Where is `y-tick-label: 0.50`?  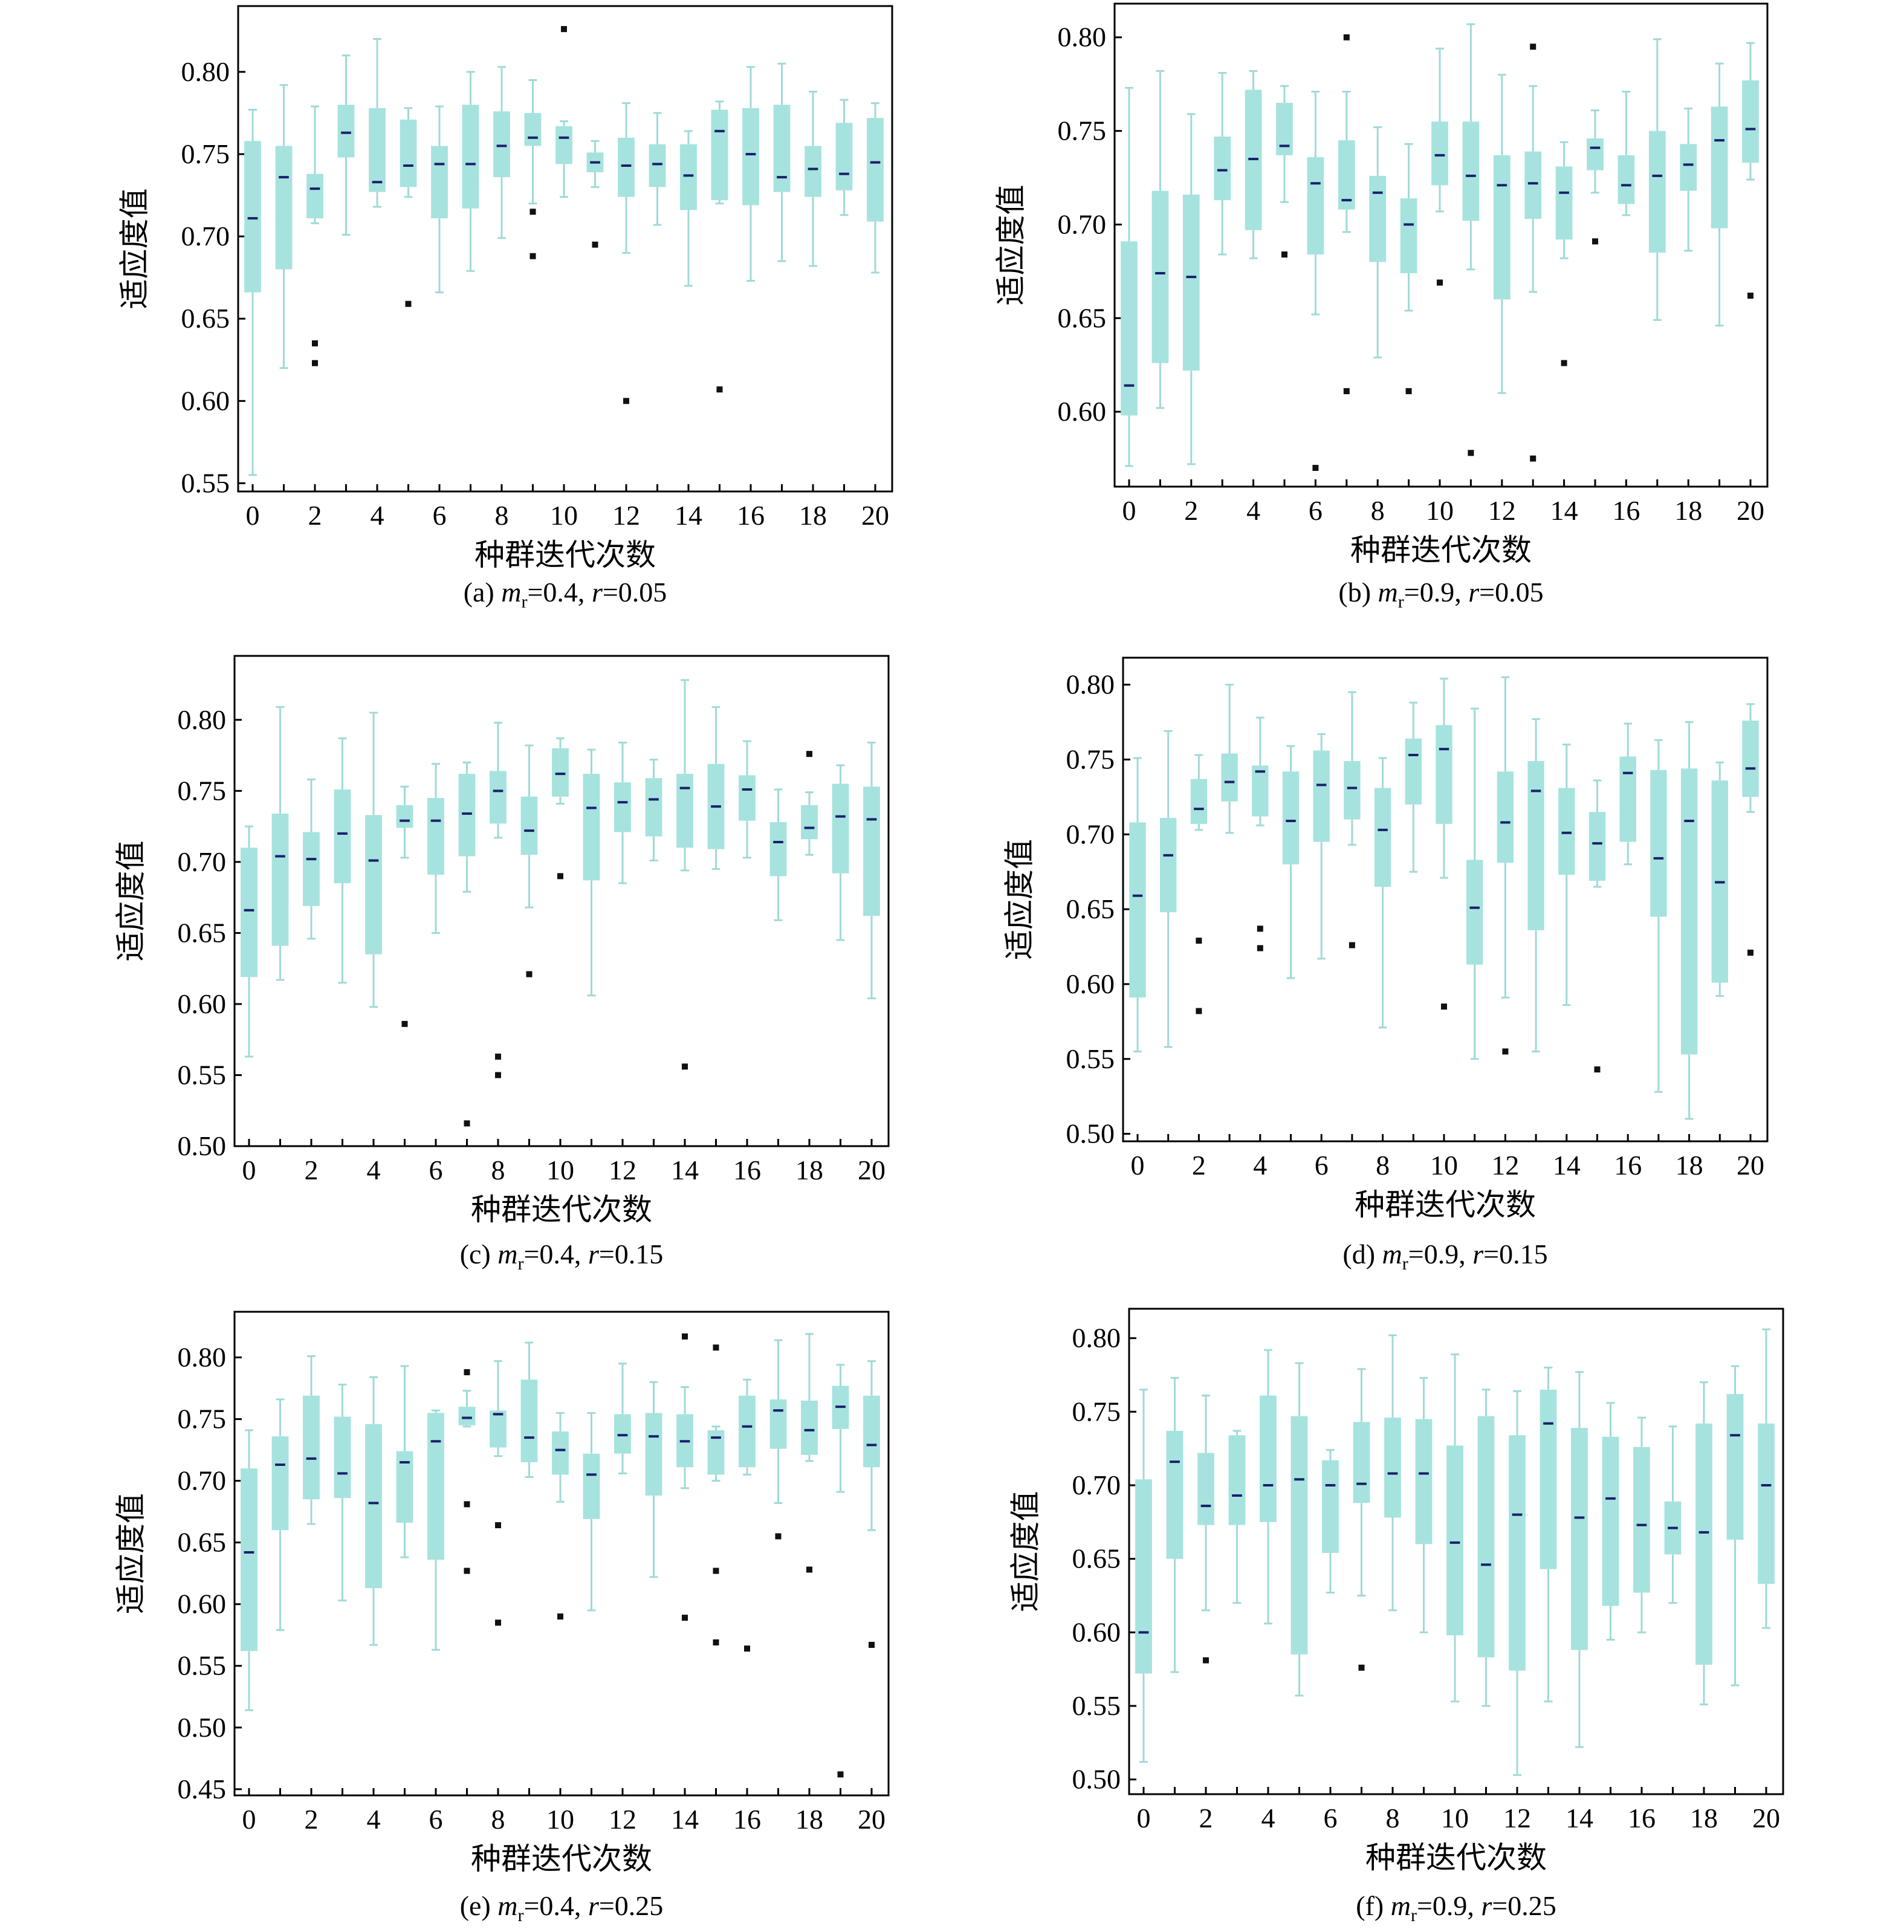
y-tick-label: 0.50 is located at coordinates (1090, 1133).